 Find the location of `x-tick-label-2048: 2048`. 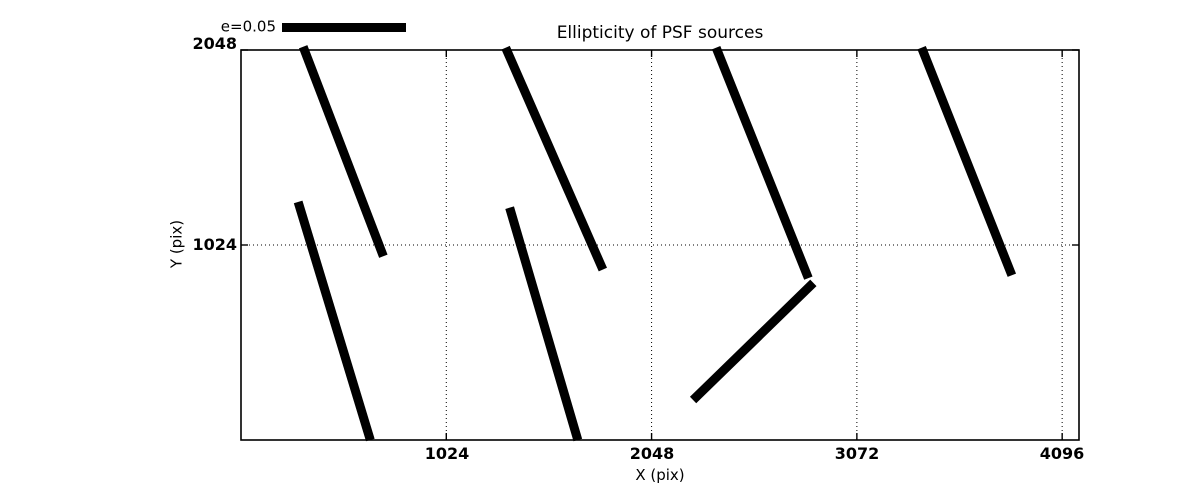

x-tick-label-2048: 2048 is located at coordinates (652, 453).